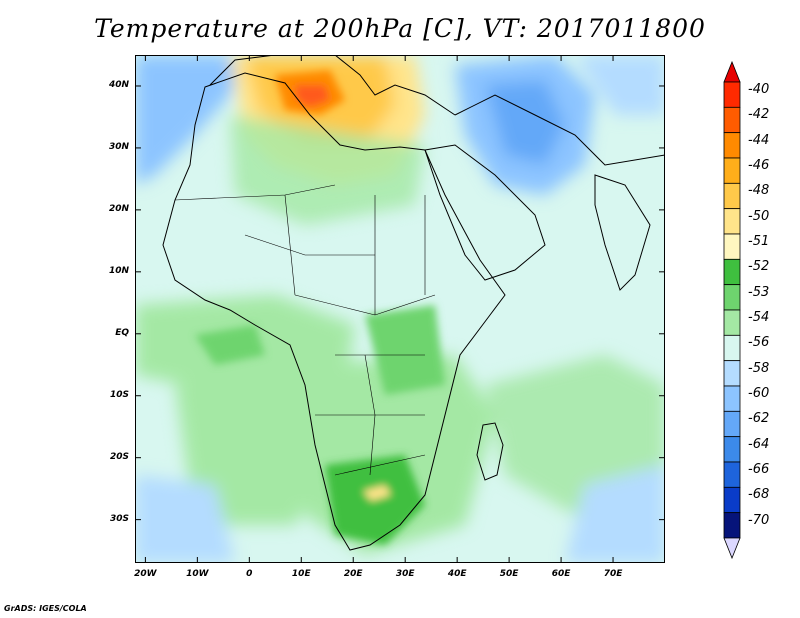 Image resolution: width=800 pixels, height=618 pixels. Describe the element at coordinates (353, 574) in the screenshot. I see `x-tick-label: 20E` at that location.